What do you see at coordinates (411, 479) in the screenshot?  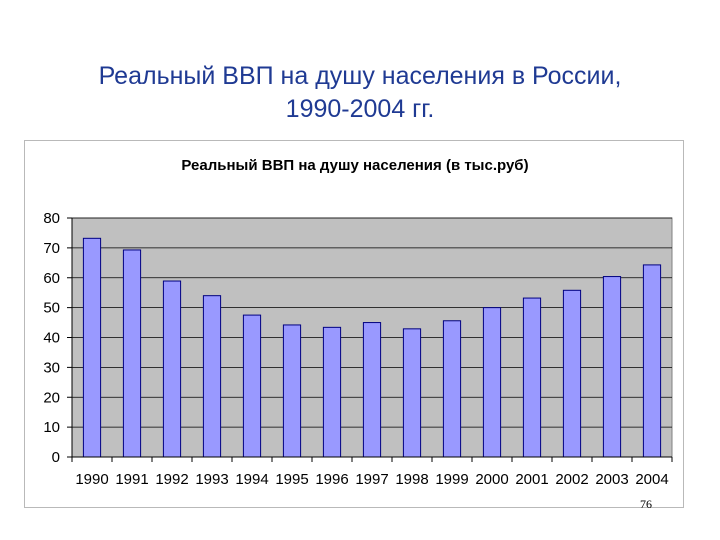 I see `x-tick-label: 1998` at bounding box center [411, 479].